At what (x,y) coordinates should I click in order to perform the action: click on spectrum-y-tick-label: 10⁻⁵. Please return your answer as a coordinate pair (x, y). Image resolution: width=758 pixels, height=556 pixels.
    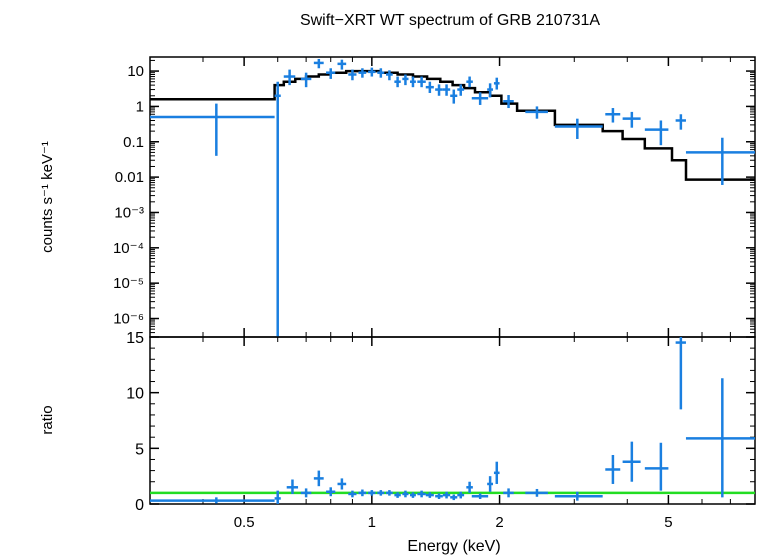
    Looking at the image, I should click on (128, 283).